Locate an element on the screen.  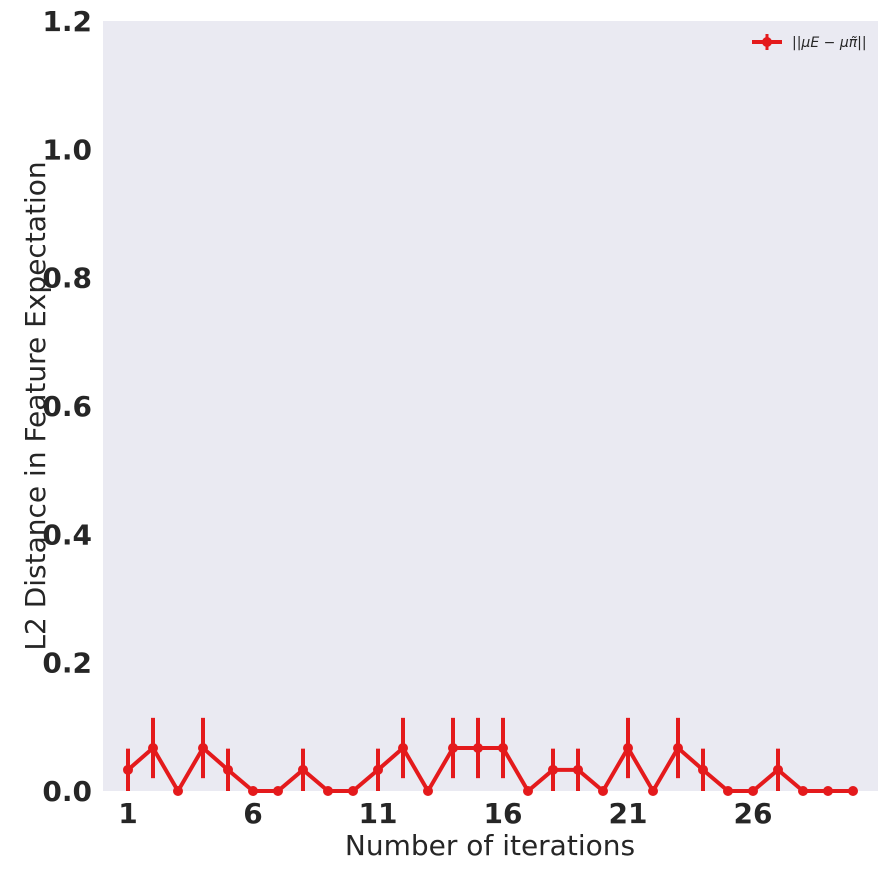
y-tick-label: 0.2 is located at coordinates (67, 663).